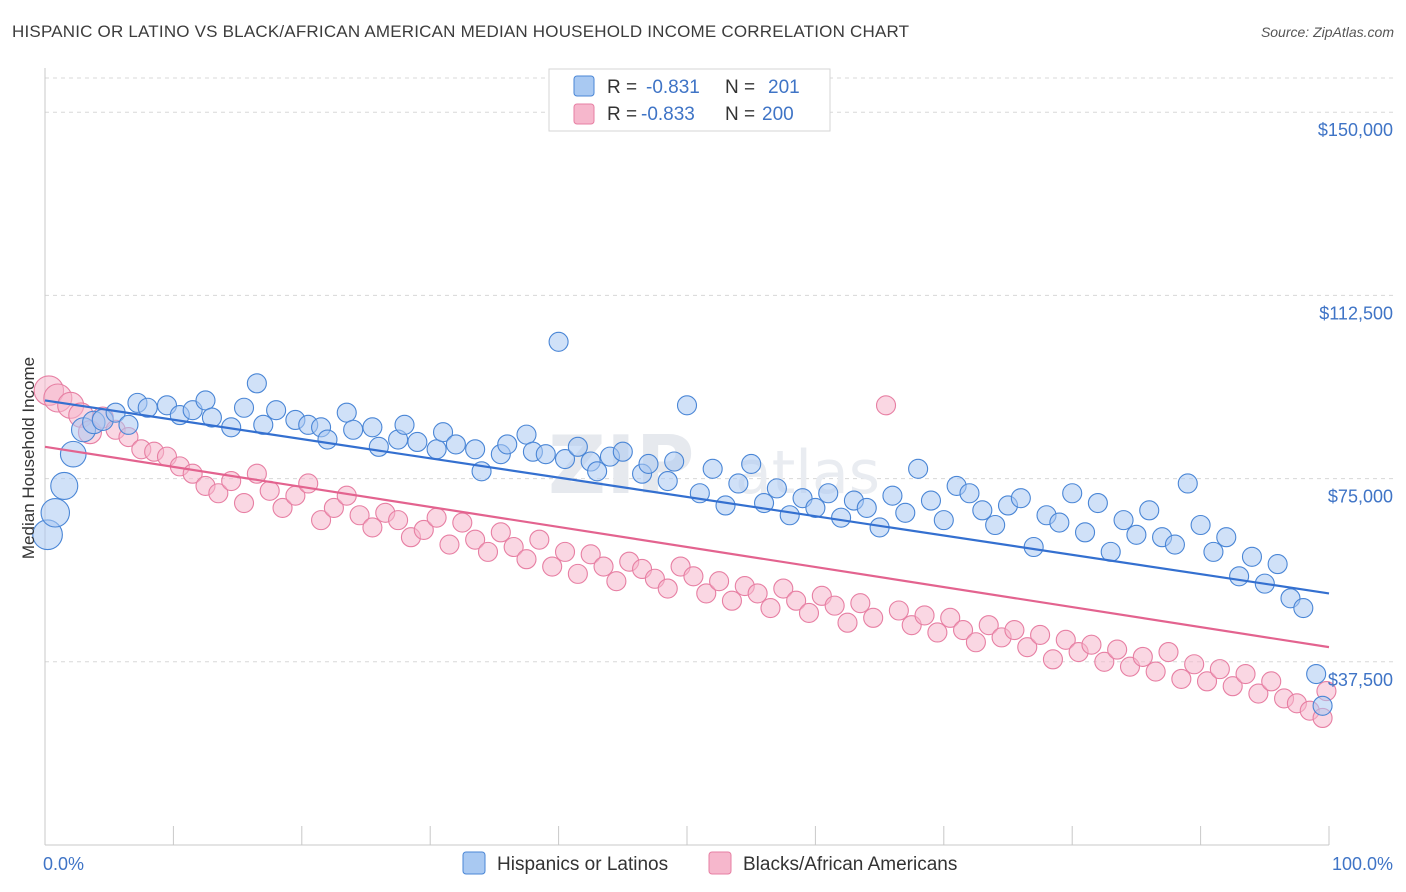 Image resolution: width=1406 pixels, height=892 pixels. I want to click on legend-row2-n-label: N =, so click(740, 114).